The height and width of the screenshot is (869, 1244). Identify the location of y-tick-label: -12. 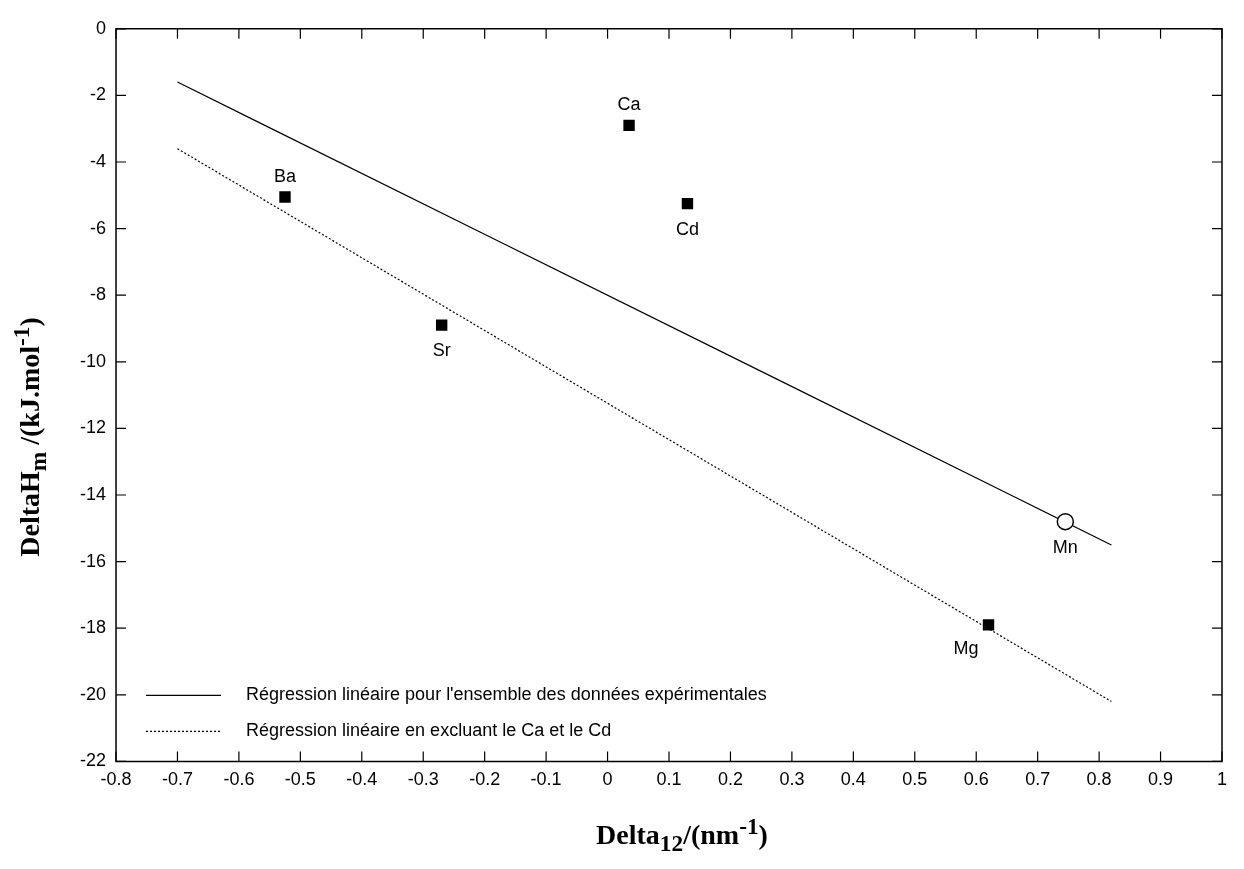
(93, 427).